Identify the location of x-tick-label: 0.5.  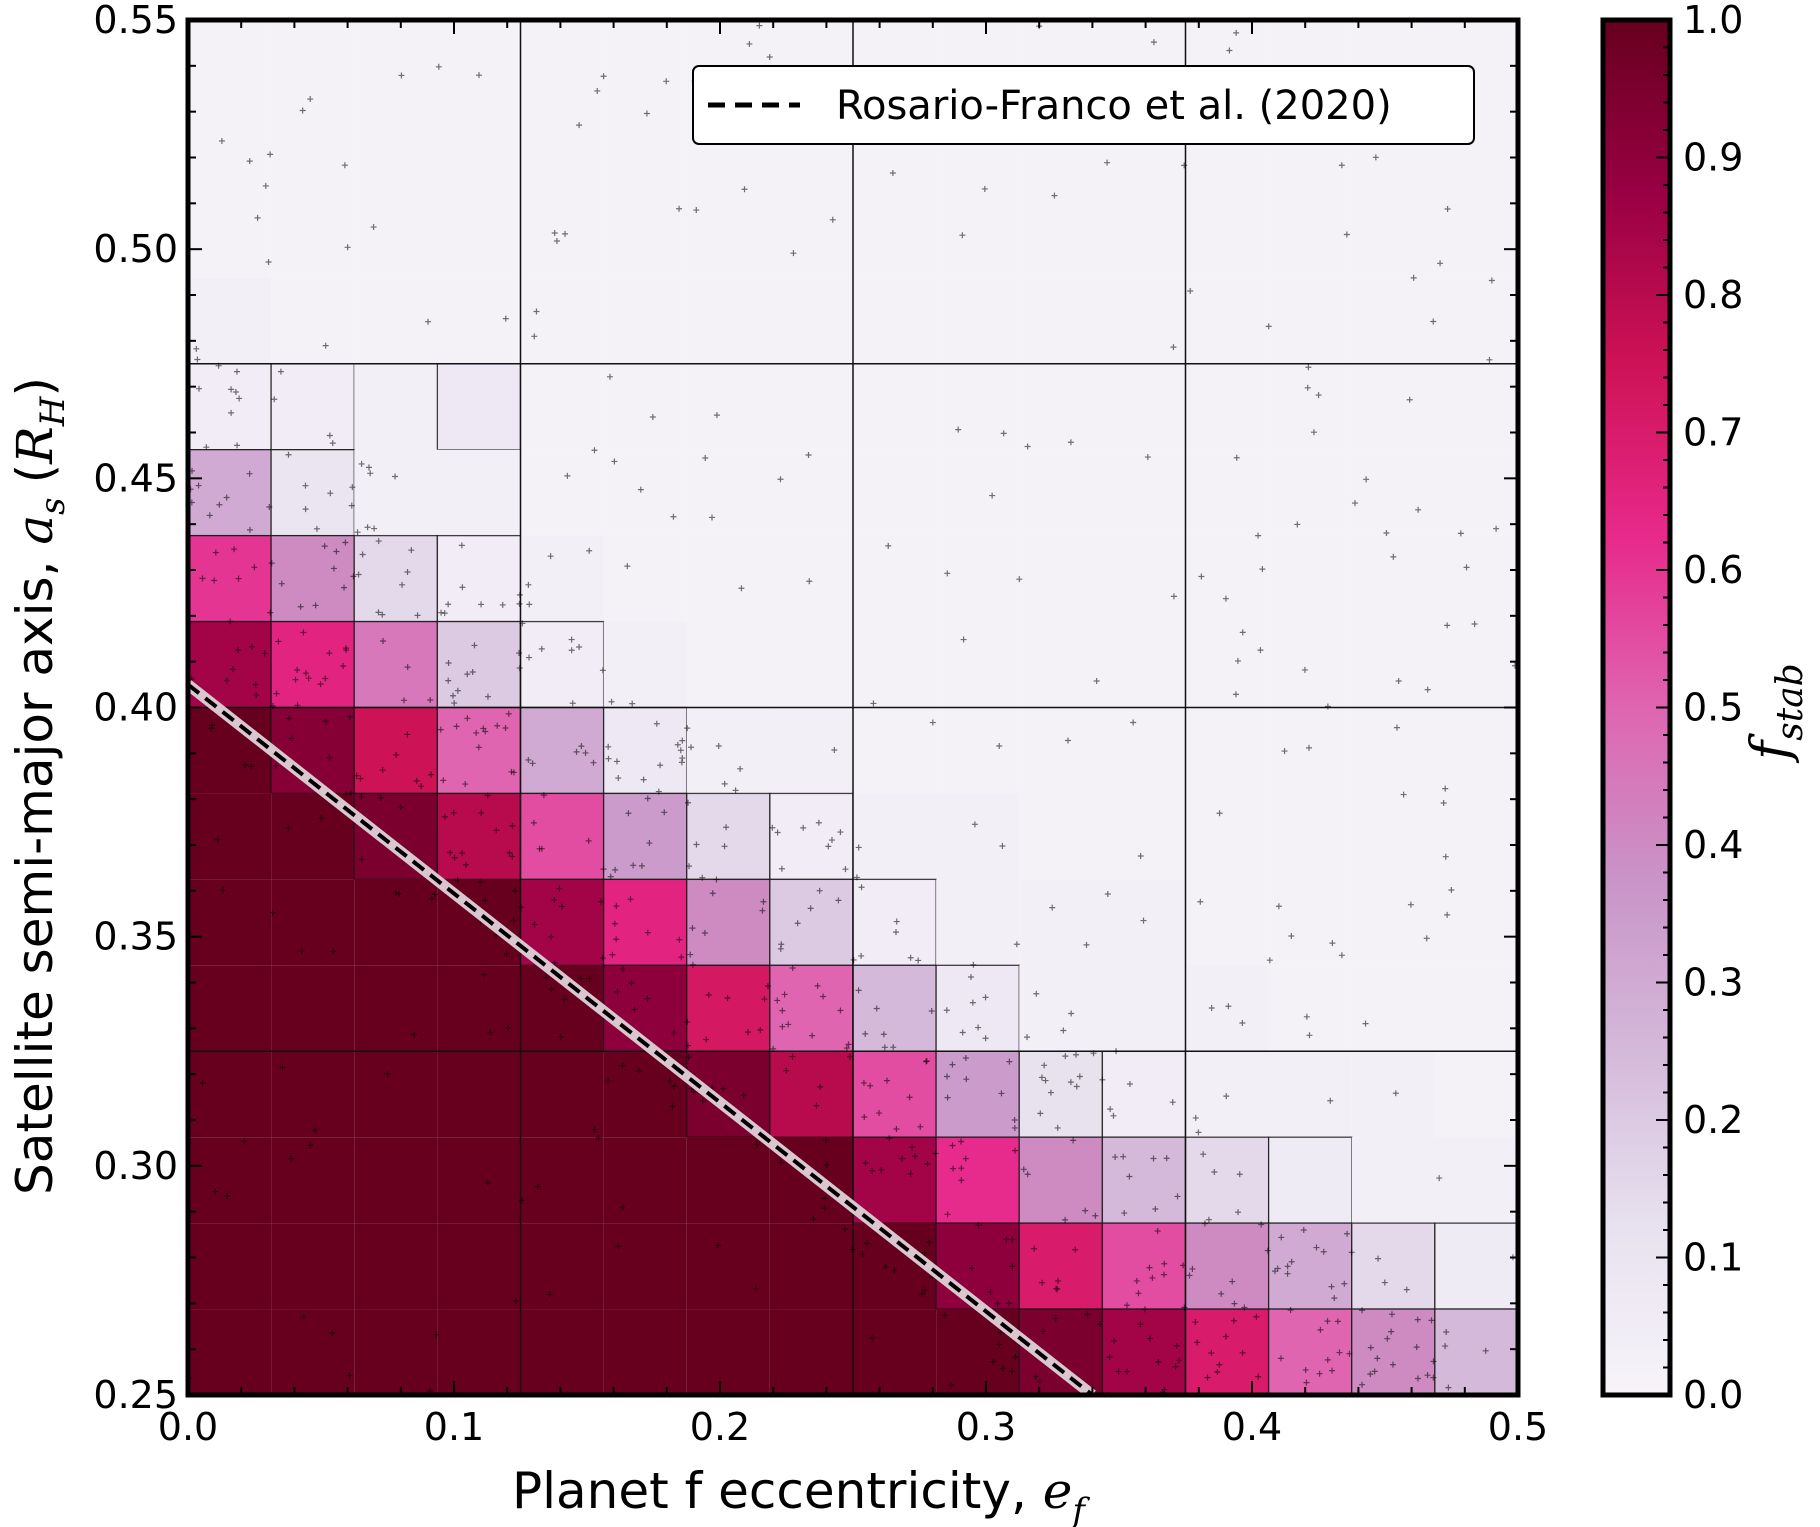
(1518, 1427).